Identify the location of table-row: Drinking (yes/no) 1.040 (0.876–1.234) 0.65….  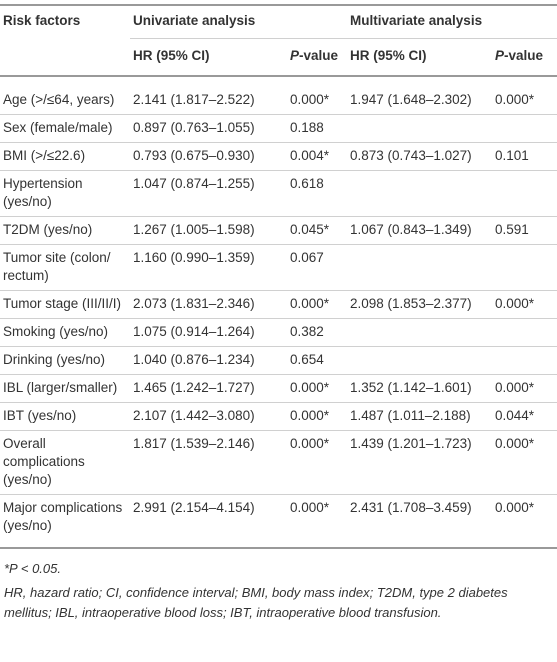
(278, 360).